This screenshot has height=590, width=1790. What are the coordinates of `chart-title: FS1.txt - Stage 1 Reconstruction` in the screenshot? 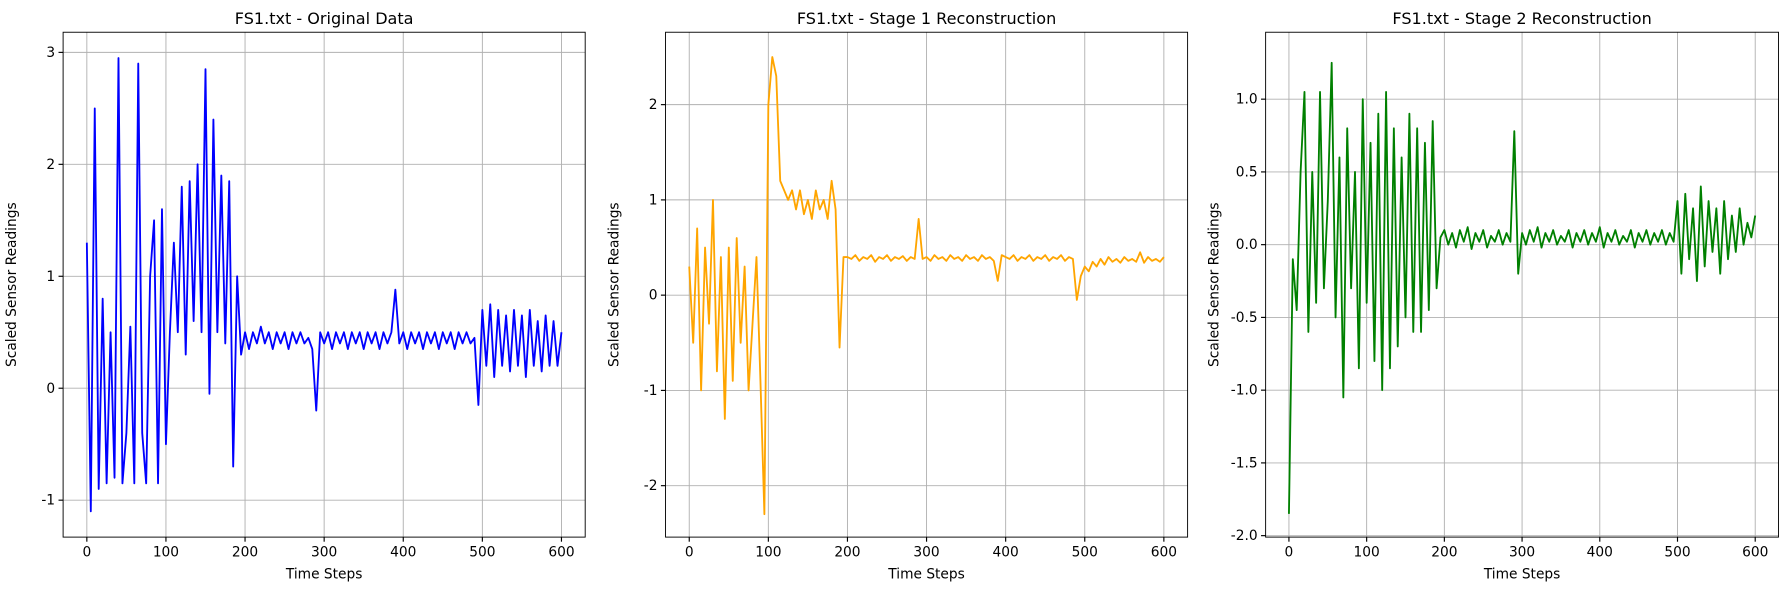 It's located at (926, 18).